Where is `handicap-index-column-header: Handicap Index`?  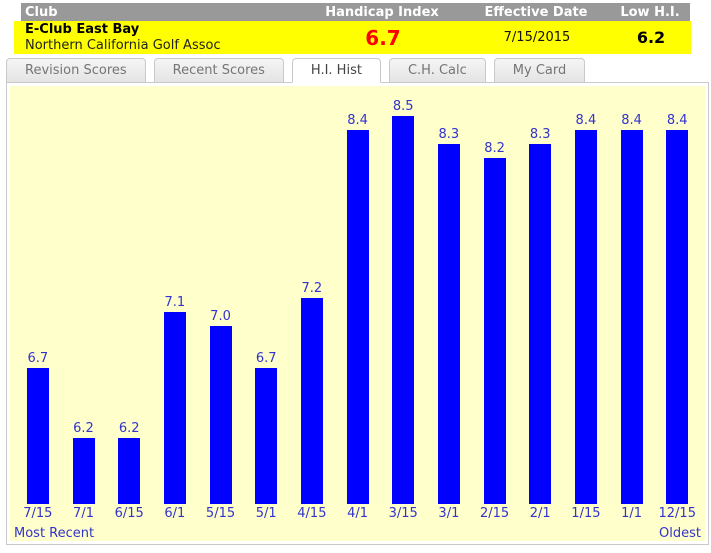 handicap-index-column-header: Handicap Index is located at coordinates (382, 12).